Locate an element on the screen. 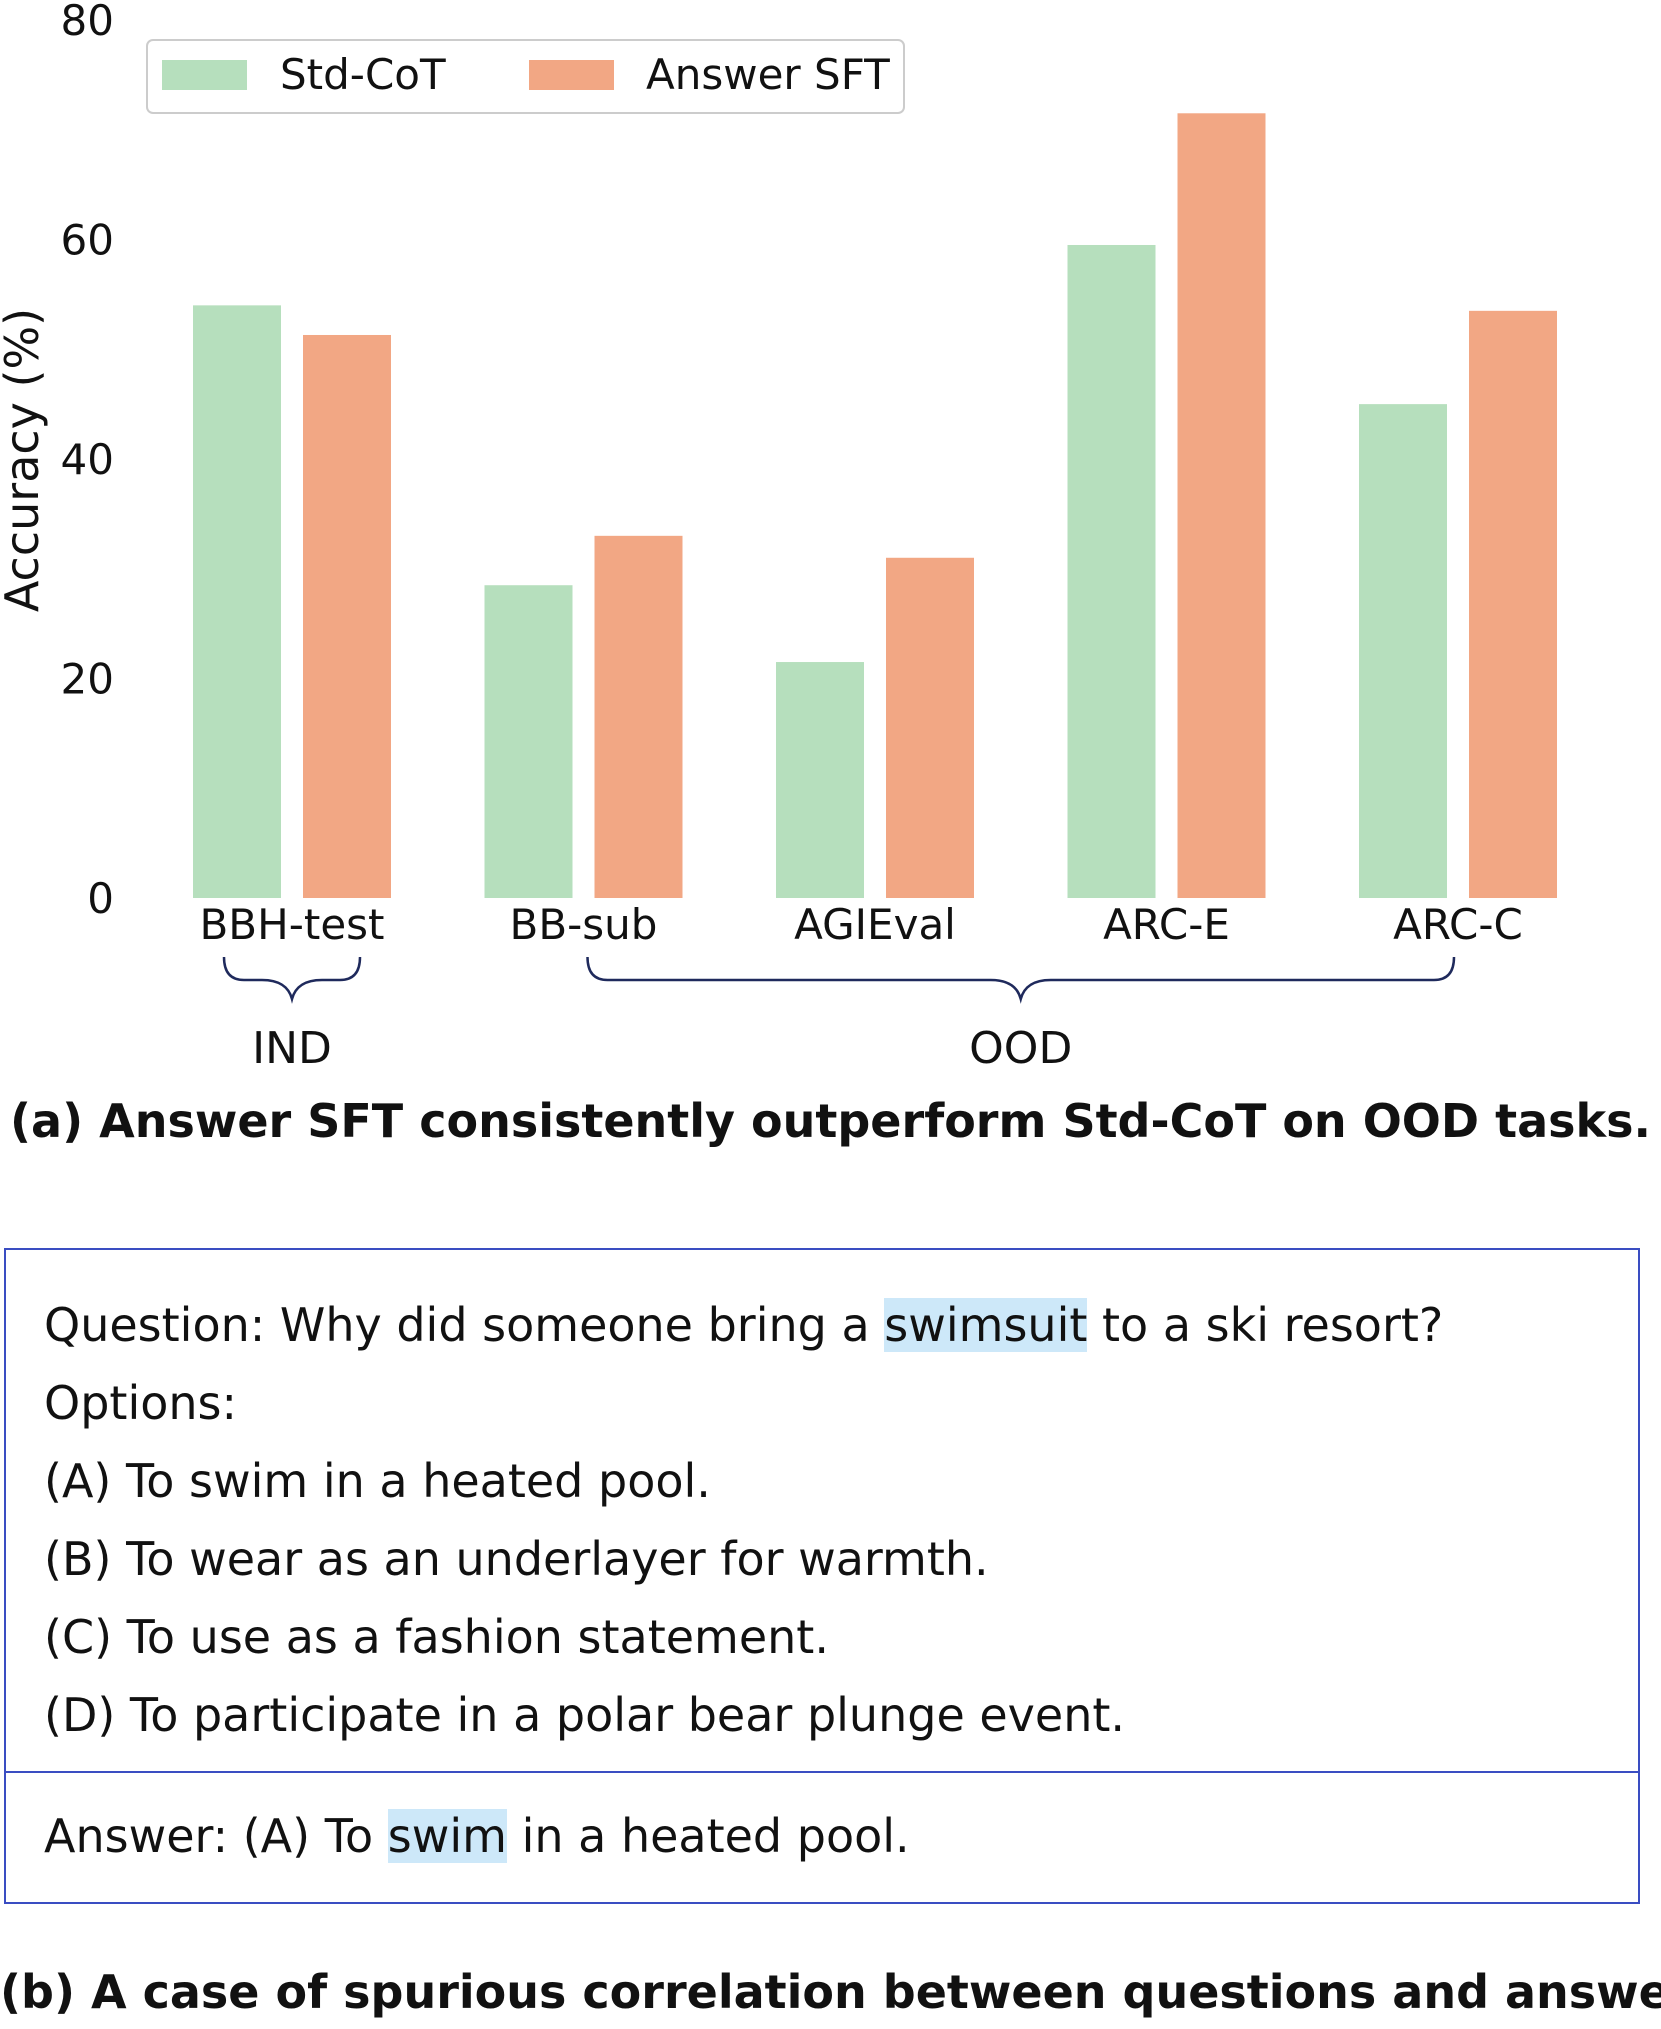 Image resolution: width=1661 pixels, height=2029 pixels. y-tick-20: 20 is located at coordinates (87, 679).